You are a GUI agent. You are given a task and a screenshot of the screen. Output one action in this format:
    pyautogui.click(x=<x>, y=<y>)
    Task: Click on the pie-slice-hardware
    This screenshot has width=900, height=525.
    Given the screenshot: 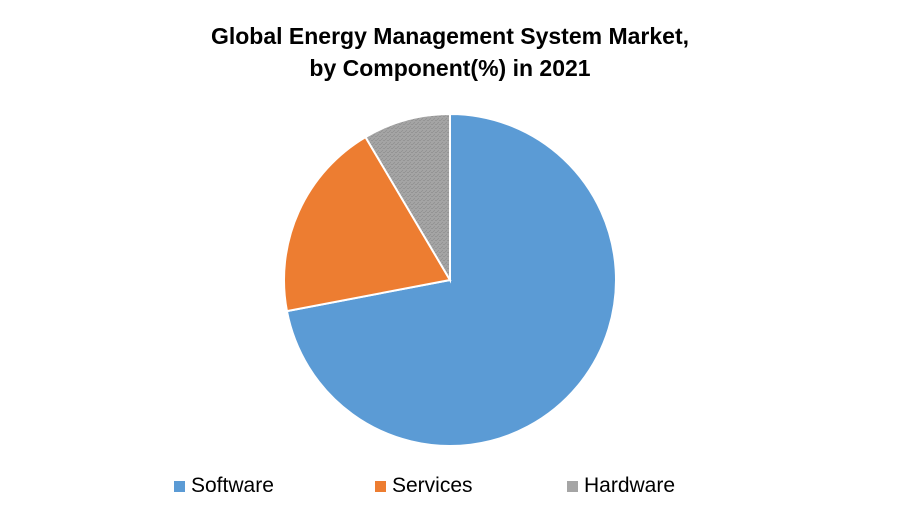 What is the action you would take?
    pyautogui.click(x=407, y=198)
    